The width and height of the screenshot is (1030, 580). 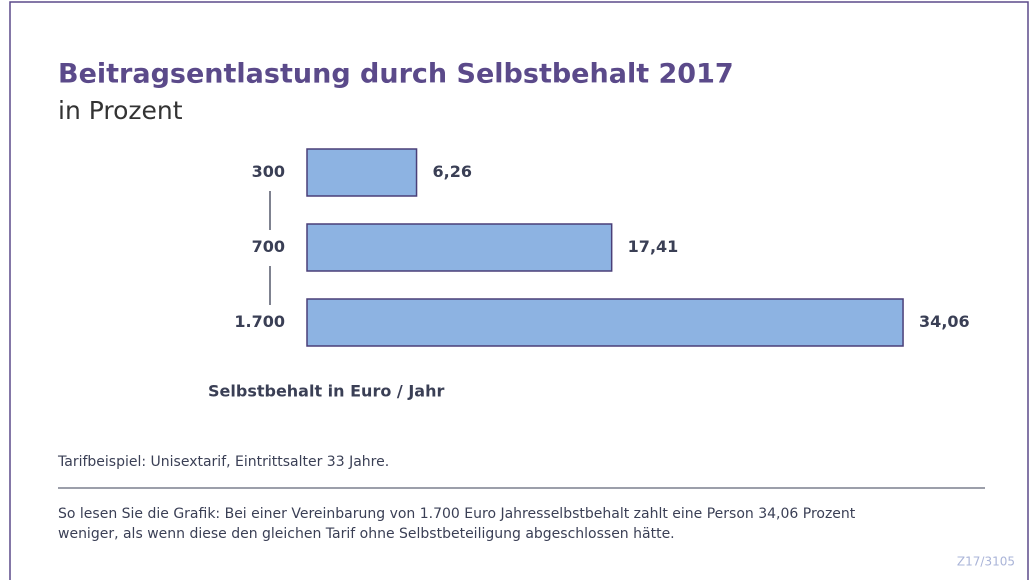 What do you see at coordinates (259, 321) in the screenshot?
I see `category-label: 1.700` at bounding box center [259, 321].